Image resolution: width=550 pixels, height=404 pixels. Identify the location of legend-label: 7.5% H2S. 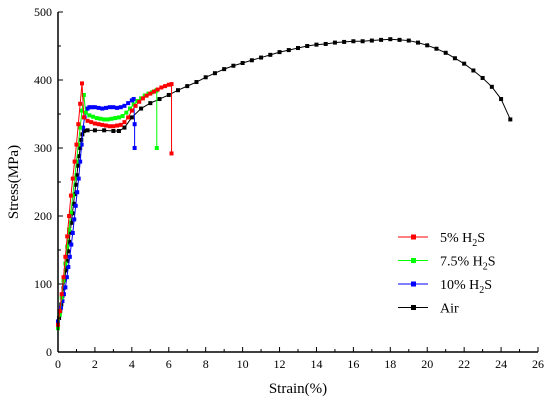
(468, 264).